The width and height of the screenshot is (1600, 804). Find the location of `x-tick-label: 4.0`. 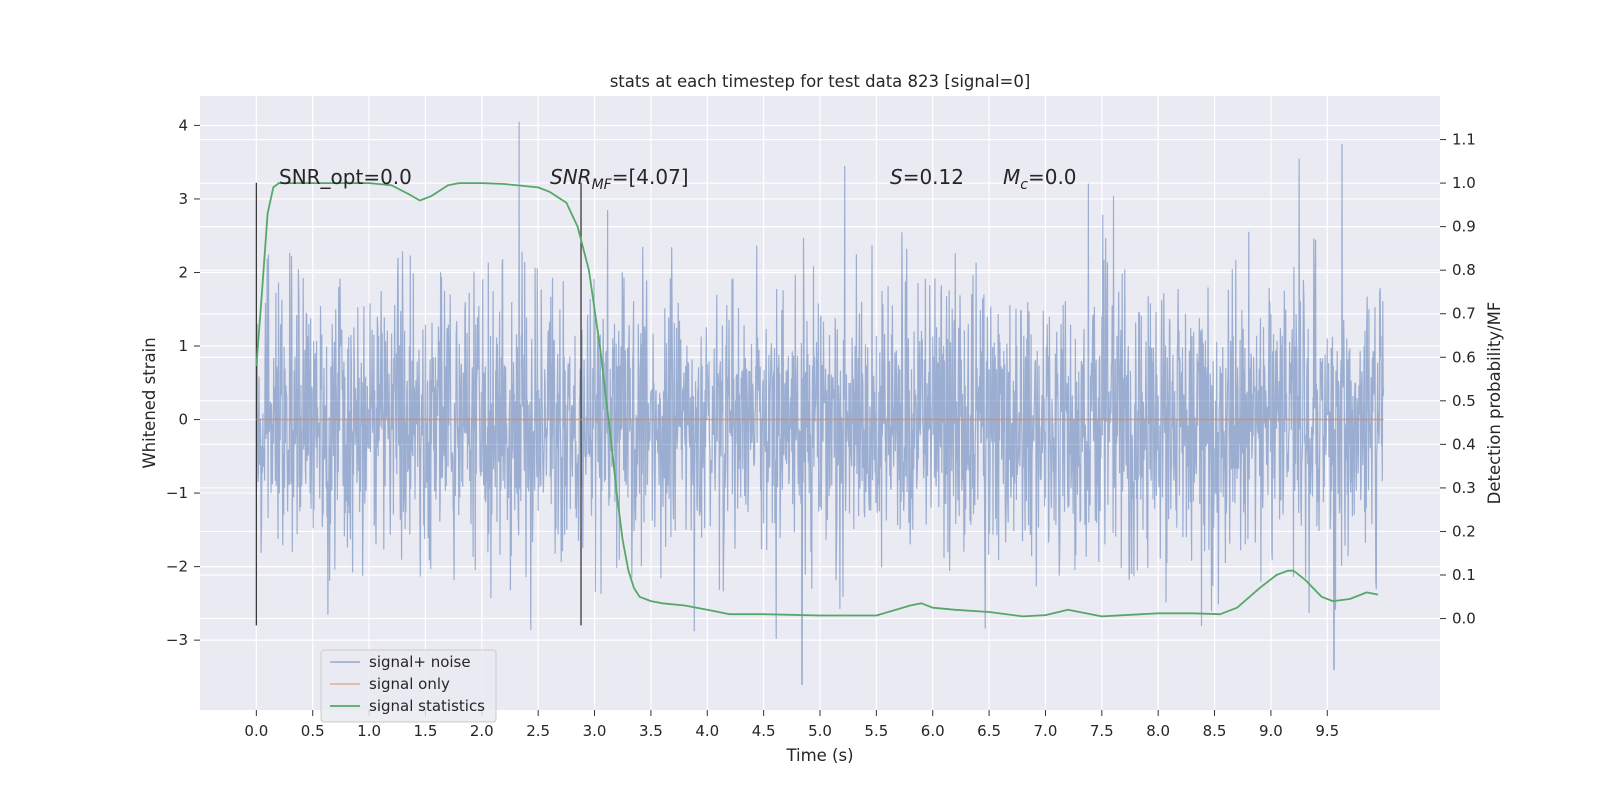

x-tick-label: 4.0 is located at coordinates (707, 731).